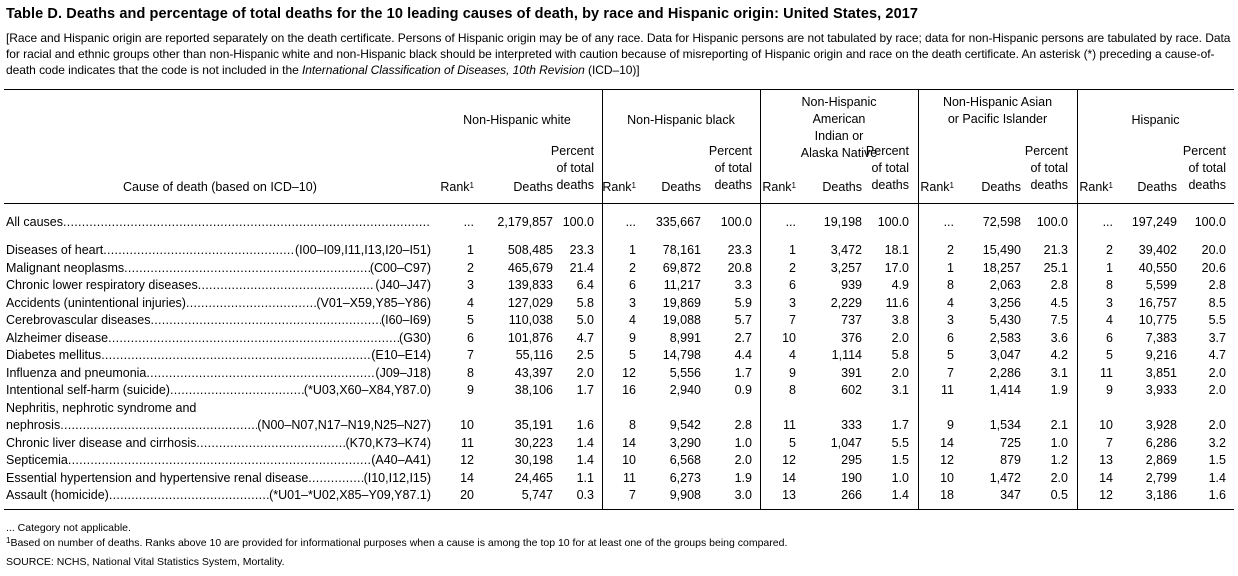 The width and height of the screenshot is (1238, 576). Describe the element at coordinates (619, 509) in the screenshot. I see `table-bottom-rule` at that location.